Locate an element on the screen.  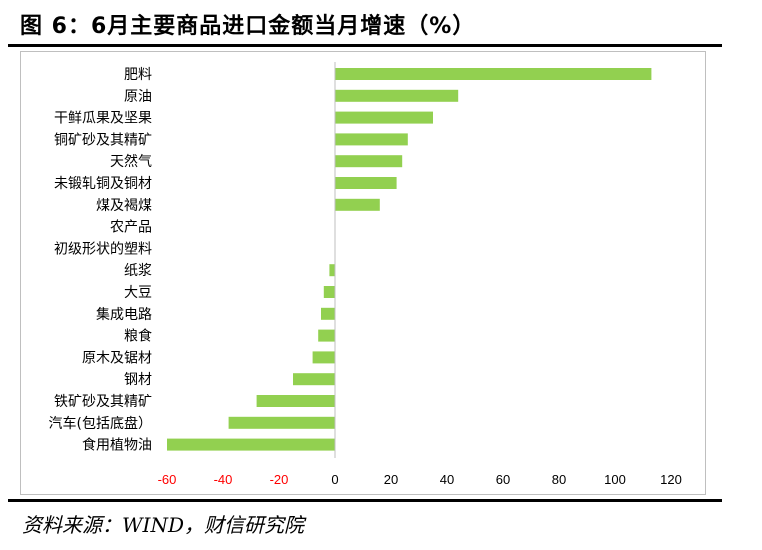
chart-title: 图 6：6月主要商品进口金额当月增速（%） is located at coordinates (248, 26).